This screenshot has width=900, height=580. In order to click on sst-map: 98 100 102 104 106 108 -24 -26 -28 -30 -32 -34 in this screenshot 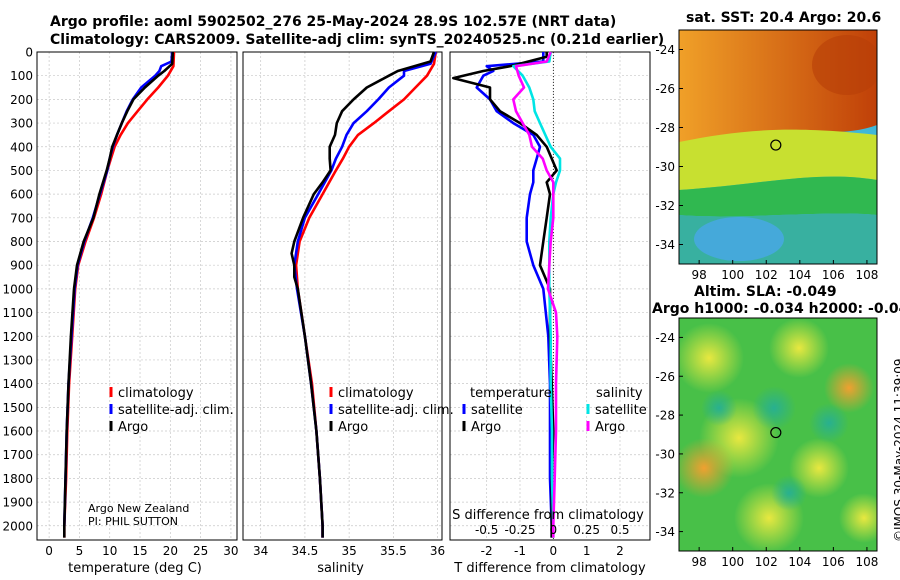, I will do `click(766, 155)`.